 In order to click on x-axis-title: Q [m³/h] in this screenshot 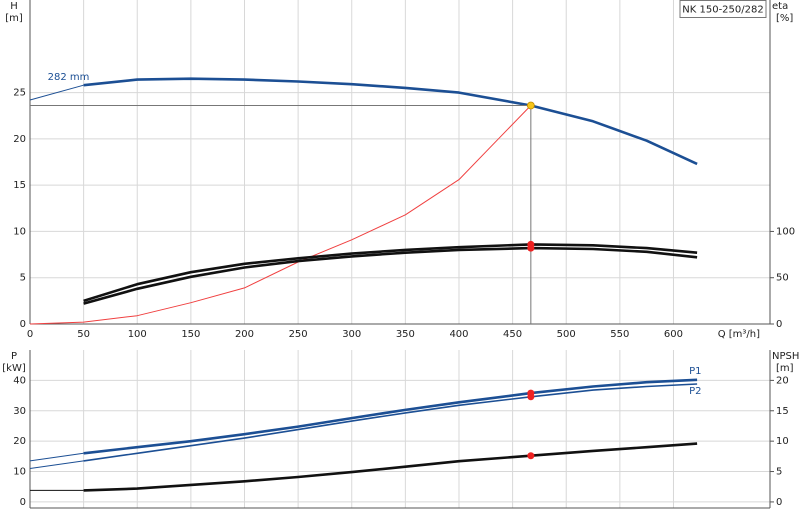, I will do `click(739, 334)`.